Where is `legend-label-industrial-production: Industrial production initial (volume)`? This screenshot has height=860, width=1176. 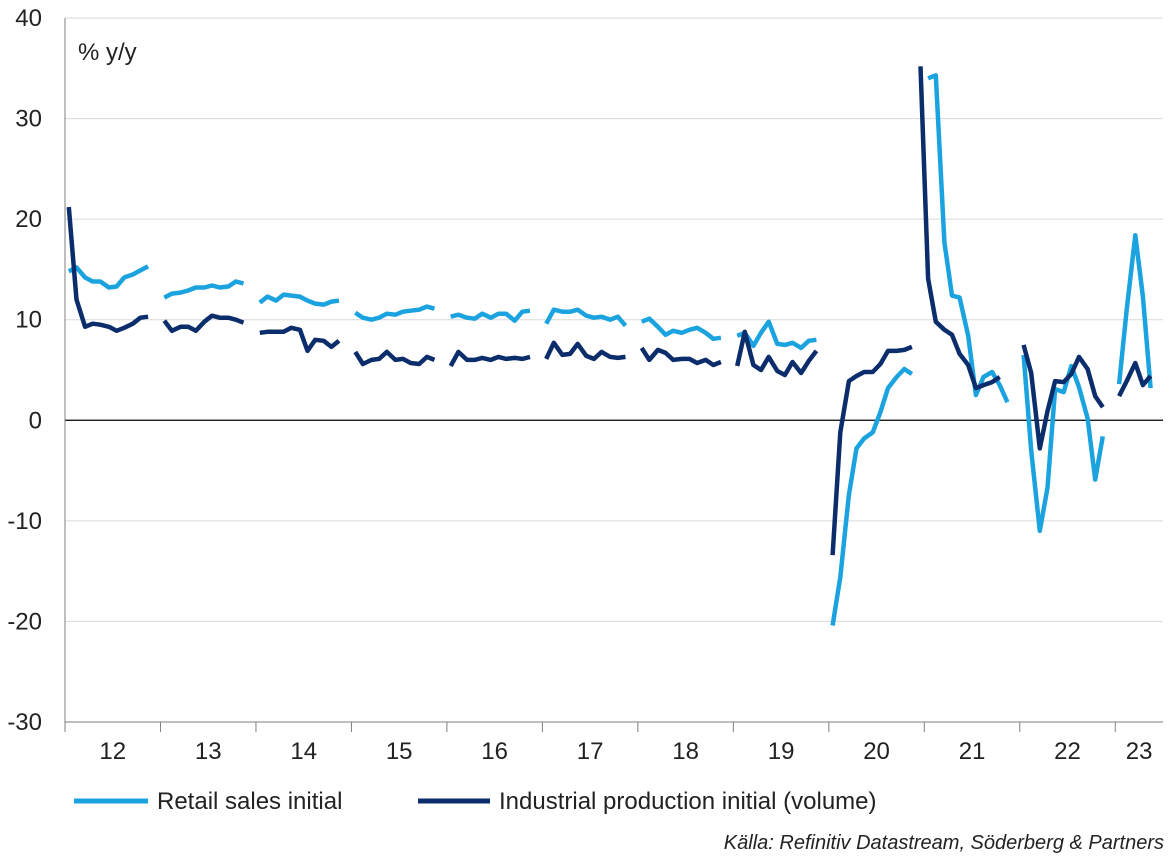
legend-label-industrial-production: Industrial production initial (volume) is located at coordinates (688, 801).